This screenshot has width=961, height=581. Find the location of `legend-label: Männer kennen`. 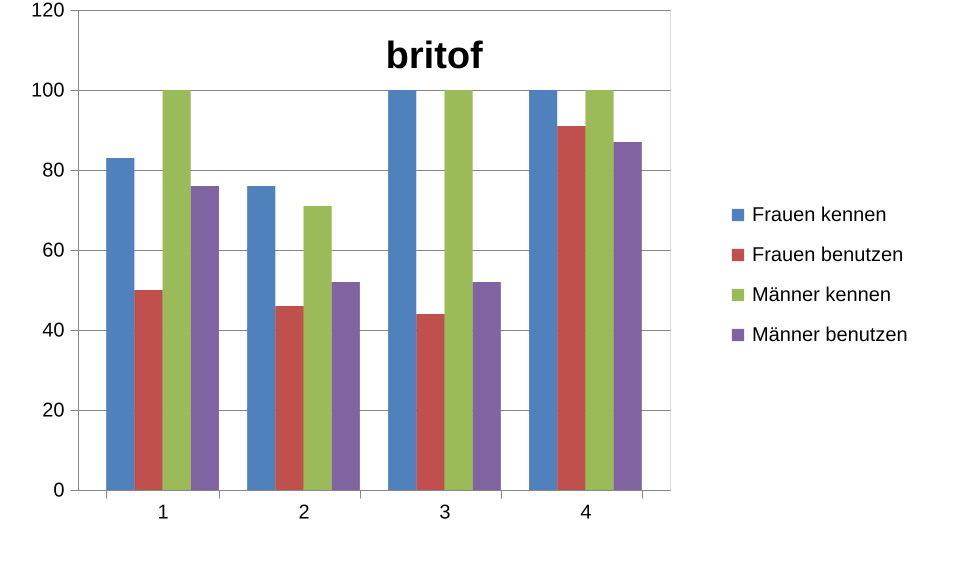

legend-label: Männer kennen is located at coordinates (821, 295).